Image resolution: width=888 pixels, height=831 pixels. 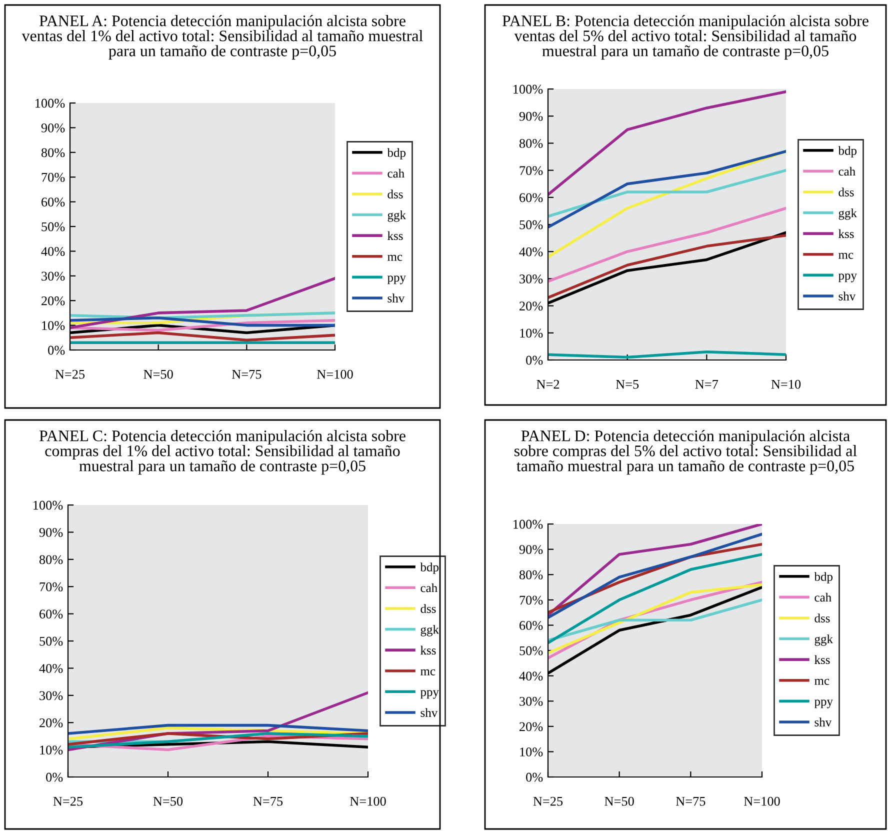 I want to click on chart-title: PANEL A: Potencia detección manipulación alcista sobre ventas del 1% del activo total: Sensibilidad al tamaño muestral para un tamaño de contraste p=0,05, so click(x=222, y=37).